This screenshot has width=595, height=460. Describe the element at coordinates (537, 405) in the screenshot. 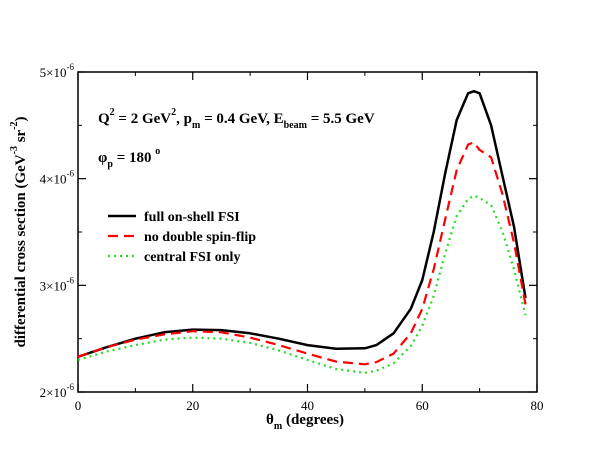

I see `x-tick-label: 80` at that location.